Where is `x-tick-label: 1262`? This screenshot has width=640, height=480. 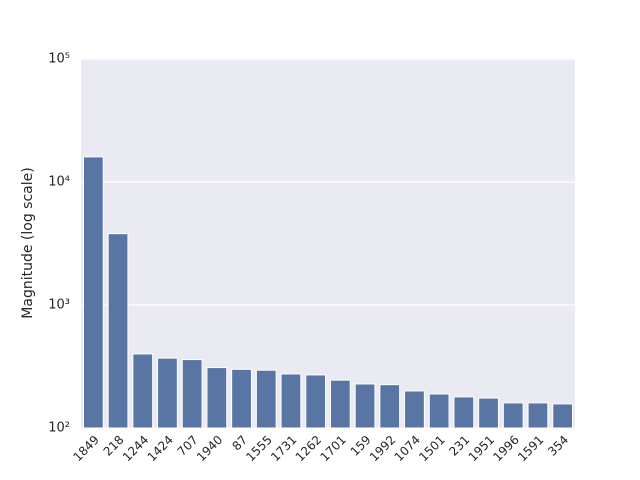 x-tick-label: 1262 is located at coordinates (308, 448).